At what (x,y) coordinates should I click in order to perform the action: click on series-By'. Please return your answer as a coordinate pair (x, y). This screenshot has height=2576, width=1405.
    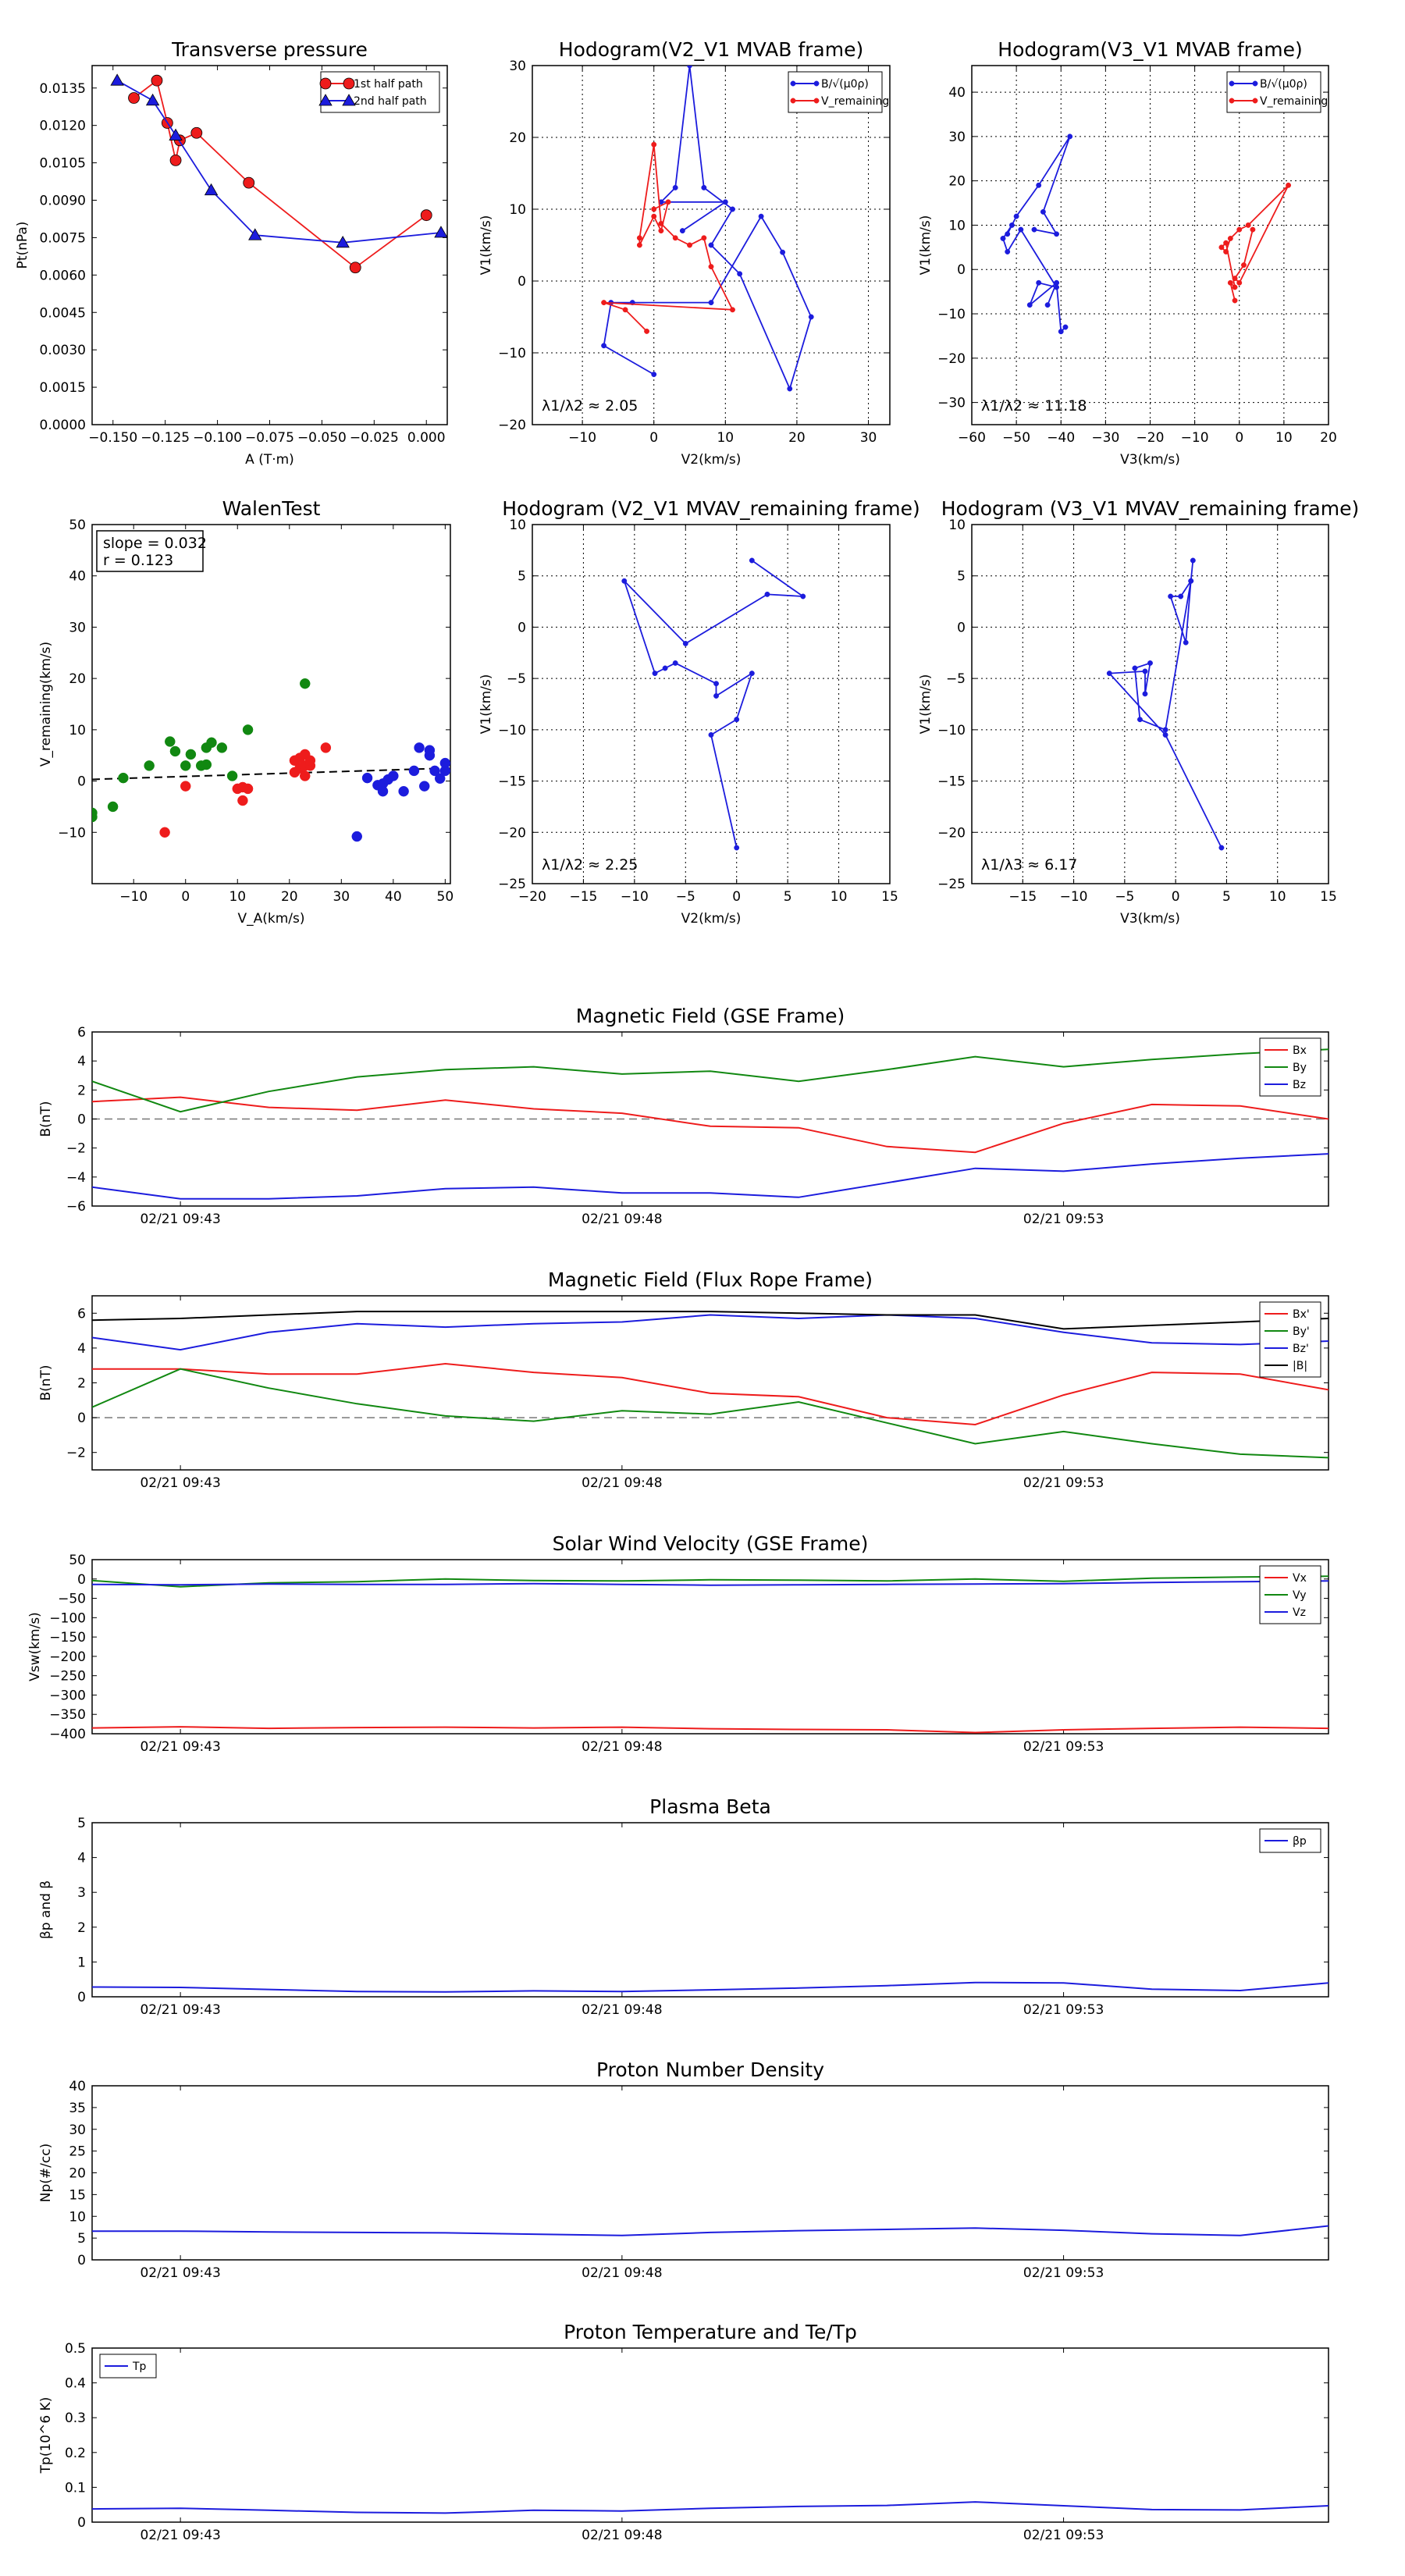
    Looking at the image, I should click on (711, 1413).